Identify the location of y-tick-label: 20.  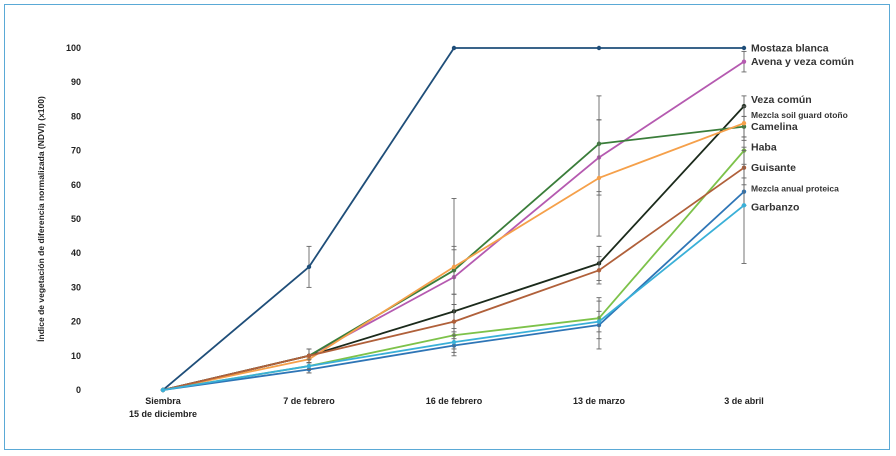
(76, 322).